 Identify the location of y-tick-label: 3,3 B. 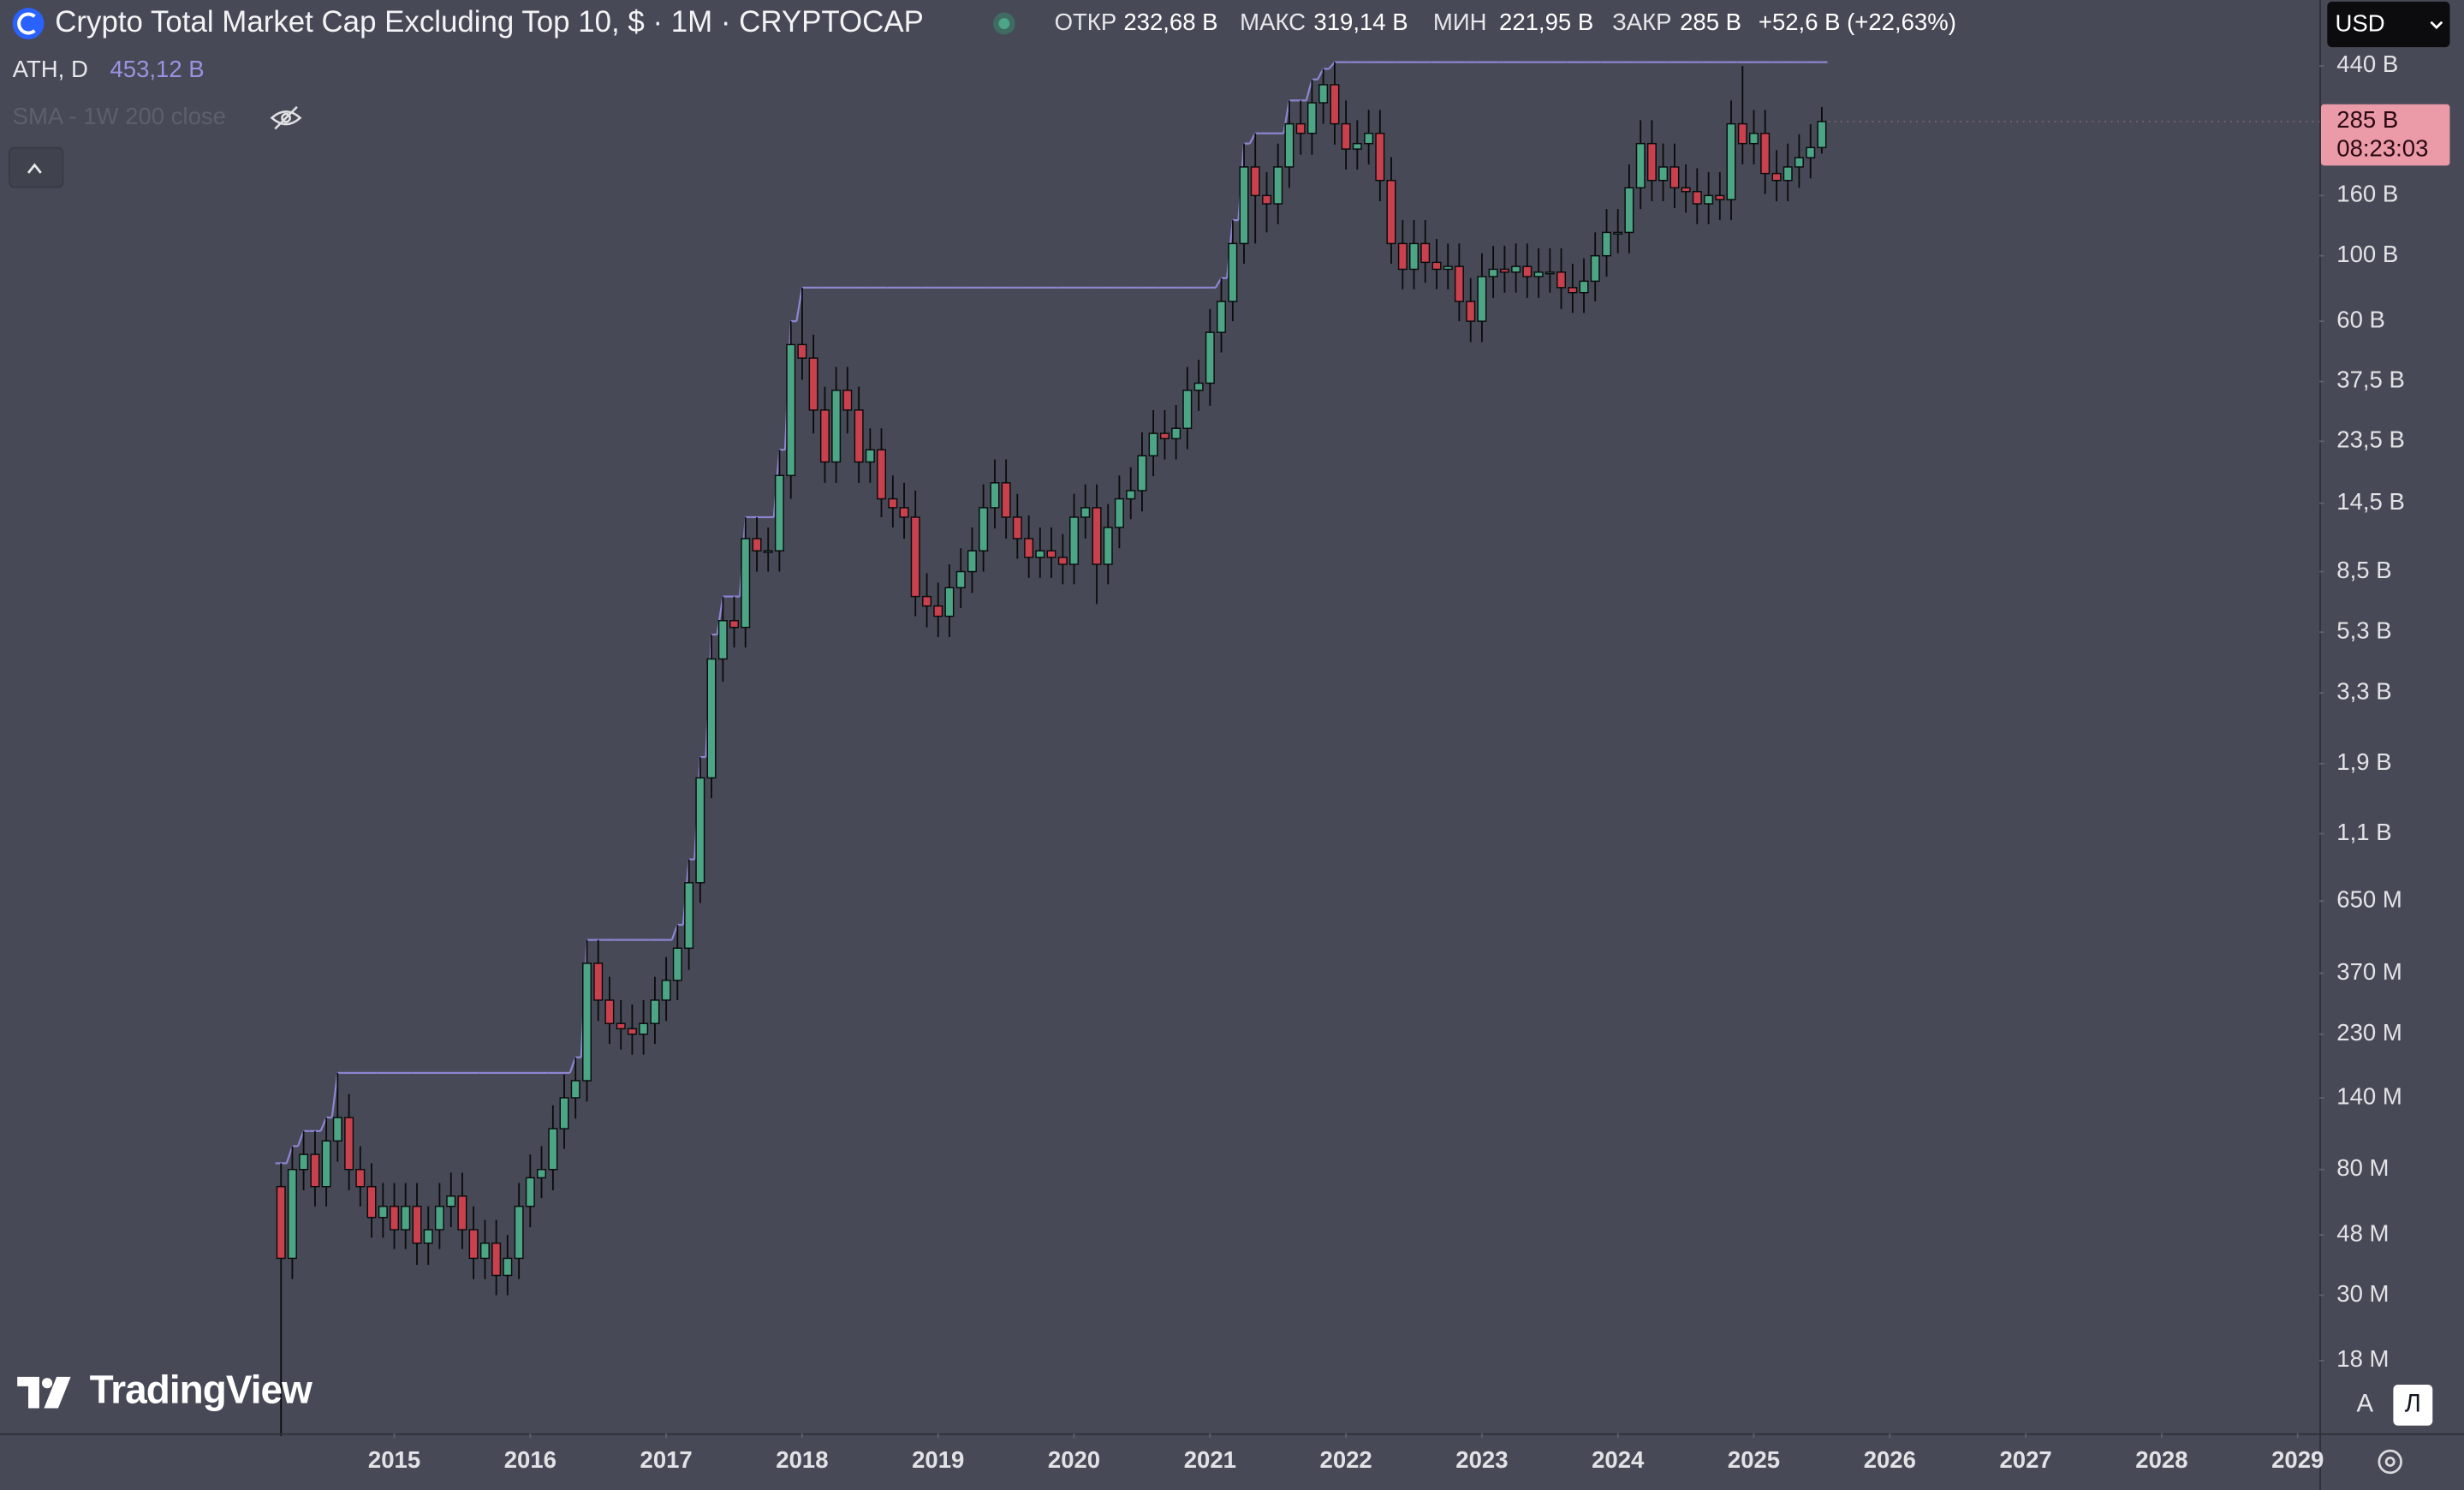
(2363, 691).